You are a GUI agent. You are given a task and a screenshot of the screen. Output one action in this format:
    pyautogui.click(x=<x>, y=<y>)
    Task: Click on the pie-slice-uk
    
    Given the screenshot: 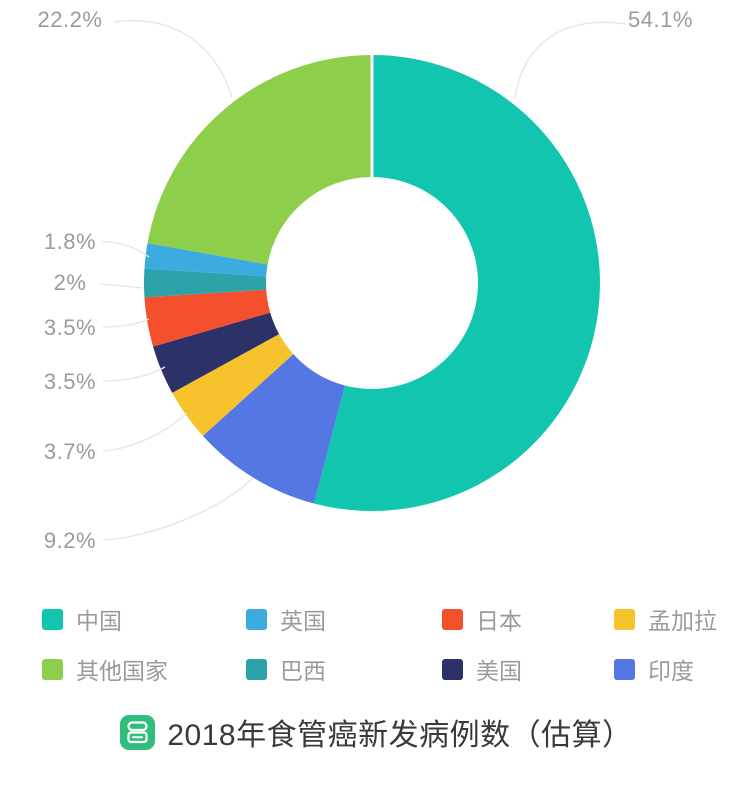 What is the action you would take?
    pyautogui.click(x=206, y=260)
    